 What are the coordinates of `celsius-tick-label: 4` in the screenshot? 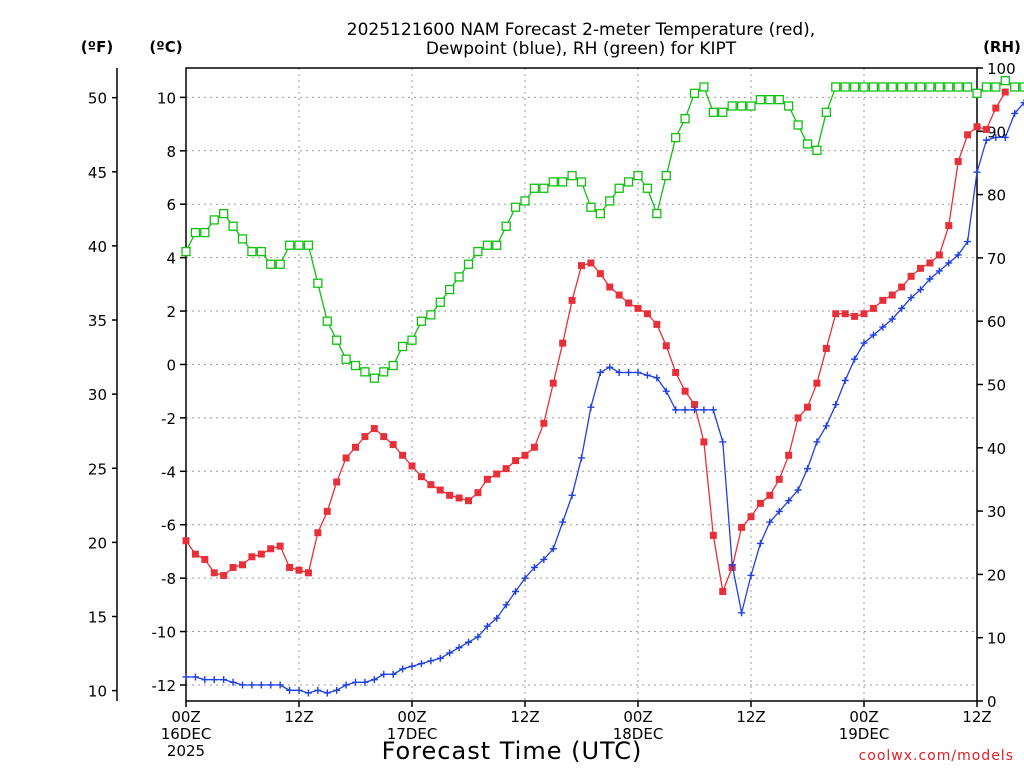 It's located at (171, 259).